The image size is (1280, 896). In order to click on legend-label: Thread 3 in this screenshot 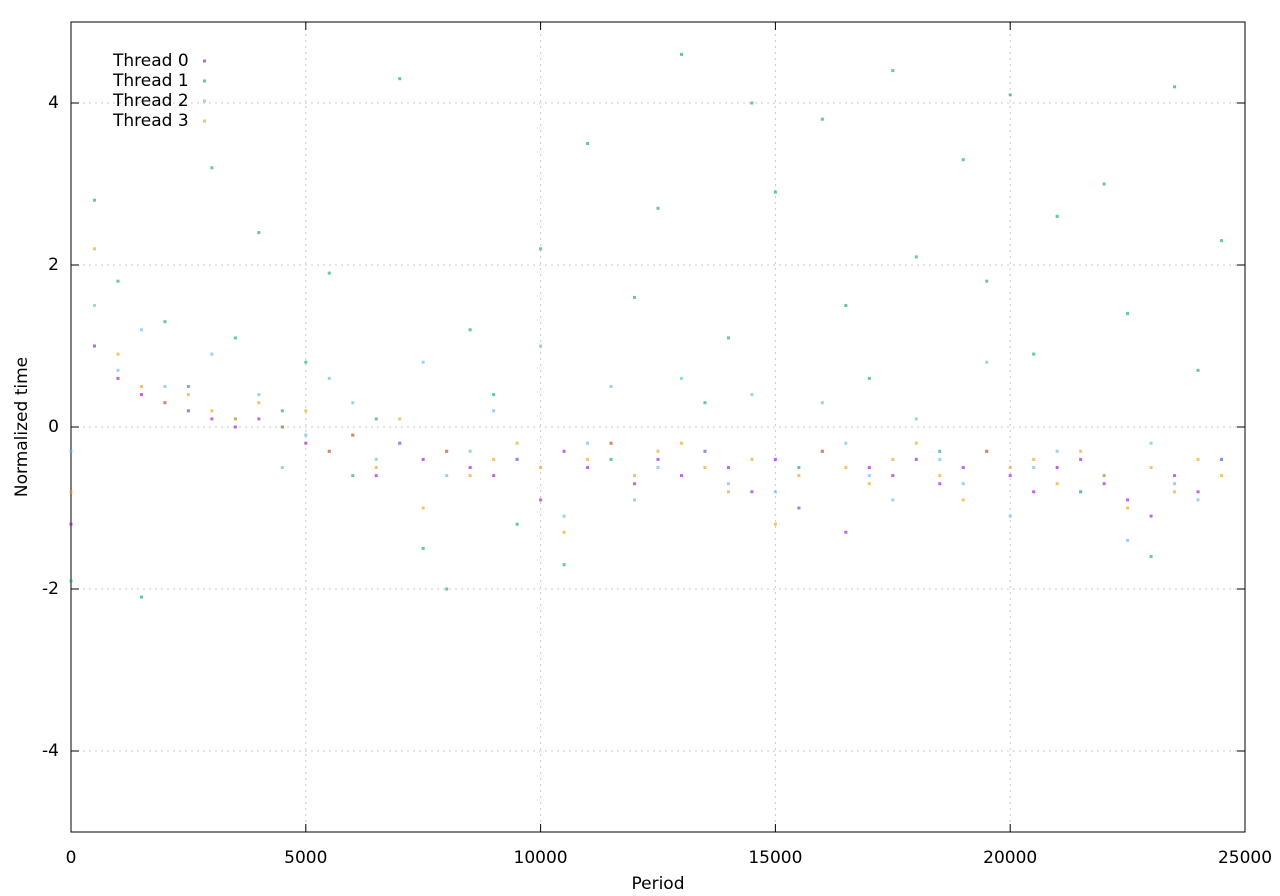, I will do `click(150, 121)`.